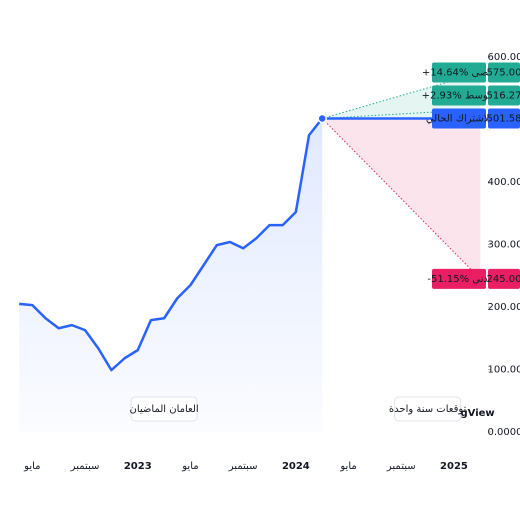  Describe the element at coordinates (296, 466) in the screenshot. I see `x-tick-label: 2024` at that location.